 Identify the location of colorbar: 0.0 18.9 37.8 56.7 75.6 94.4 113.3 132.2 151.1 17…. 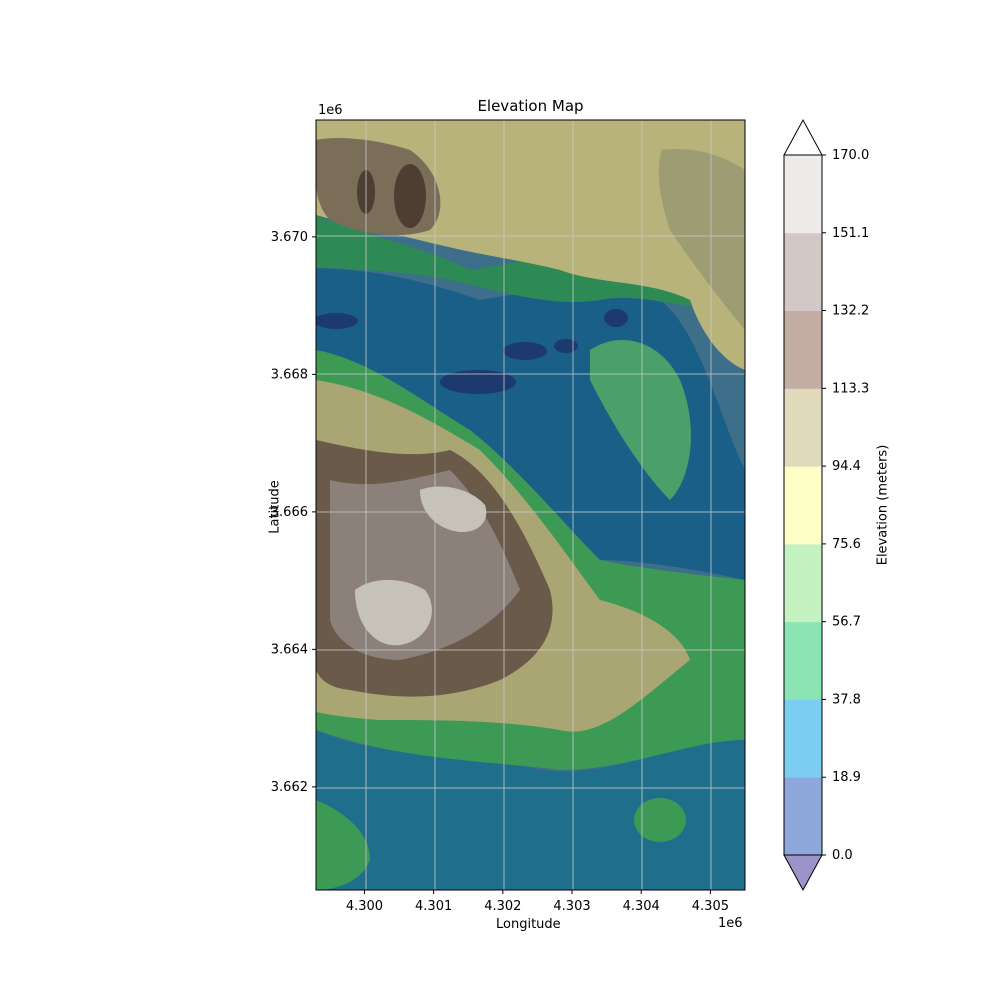
(826, 505).